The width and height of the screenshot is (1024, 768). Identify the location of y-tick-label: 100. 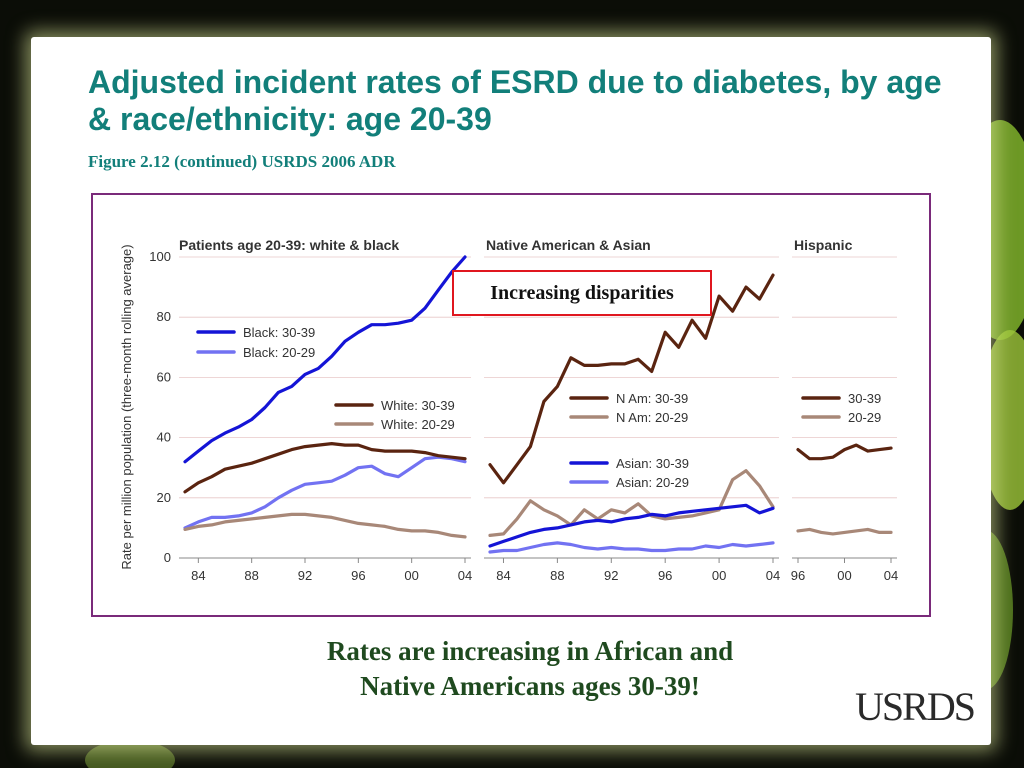
(160, 256).